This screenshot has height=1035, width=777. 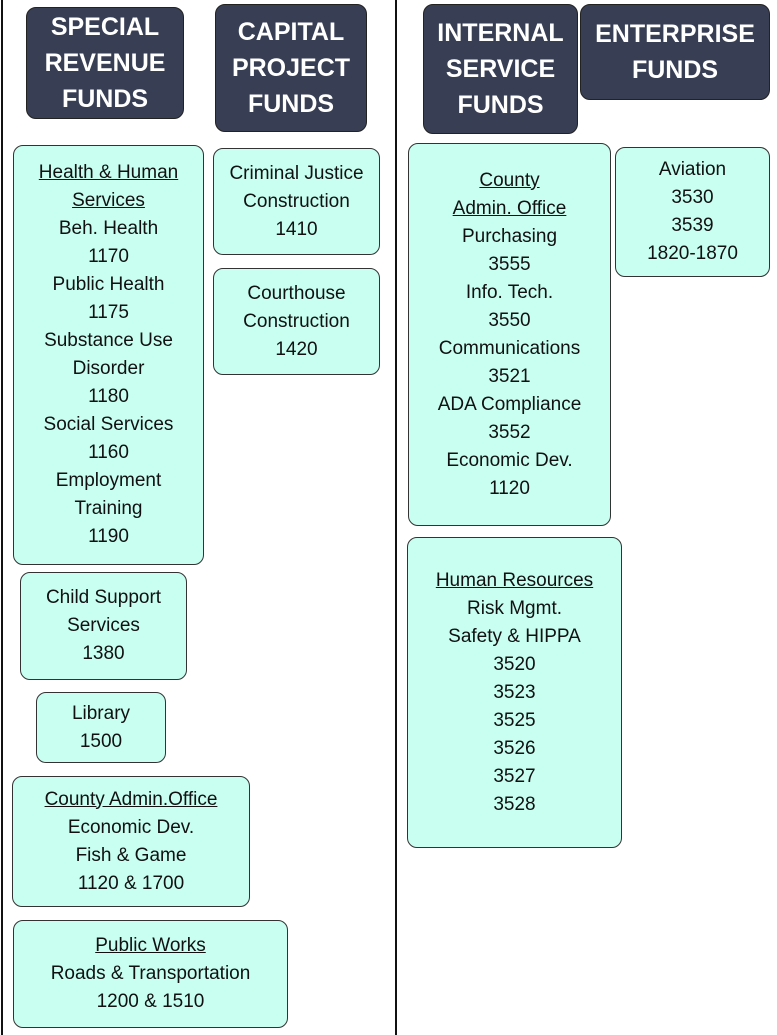 What do you see at coordinates (101, 741) in the screenshot?
I see `box-line: 1500` at bounding box center [101, 741].